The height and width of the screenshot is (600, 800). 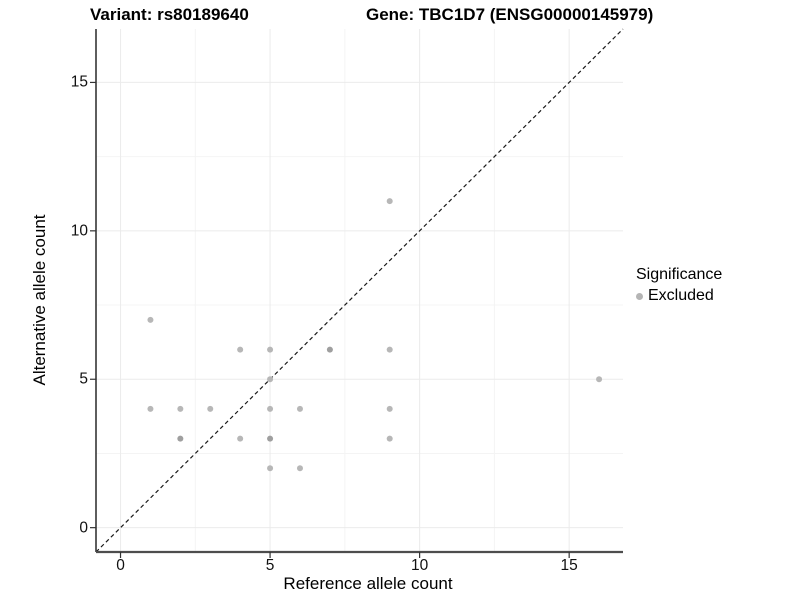 I want to click on y-tick-label: 5, so click(x=83, y=379).